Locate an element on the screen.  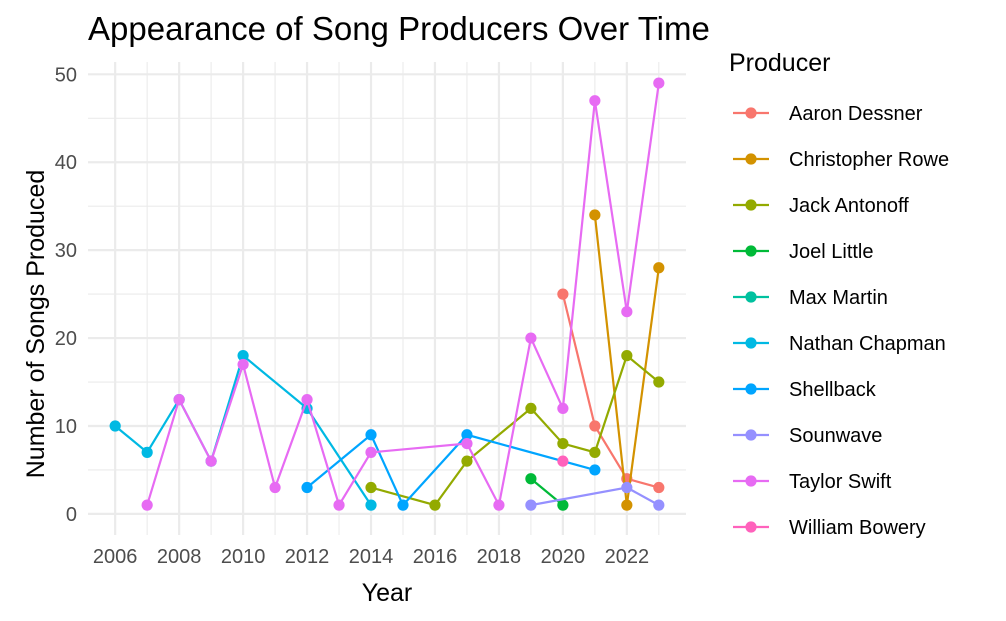
x-tick-label: 2012 is located at coordinates (307, 557).